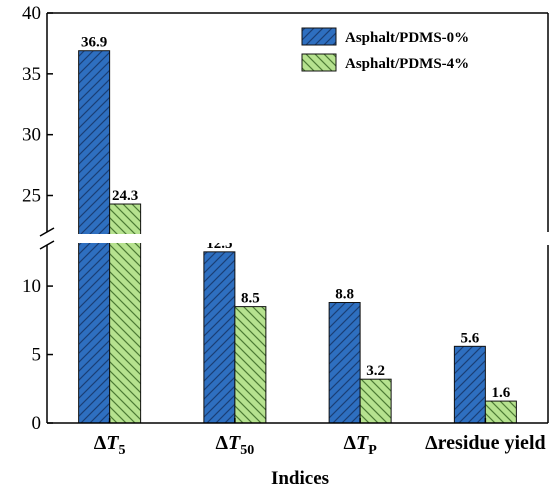  What do you see at coordinates (407, 38) in the screenshot?
I see `legend-label-pdms-0: Asphalt/PDMS-0%` at bounding box center [407, 38].